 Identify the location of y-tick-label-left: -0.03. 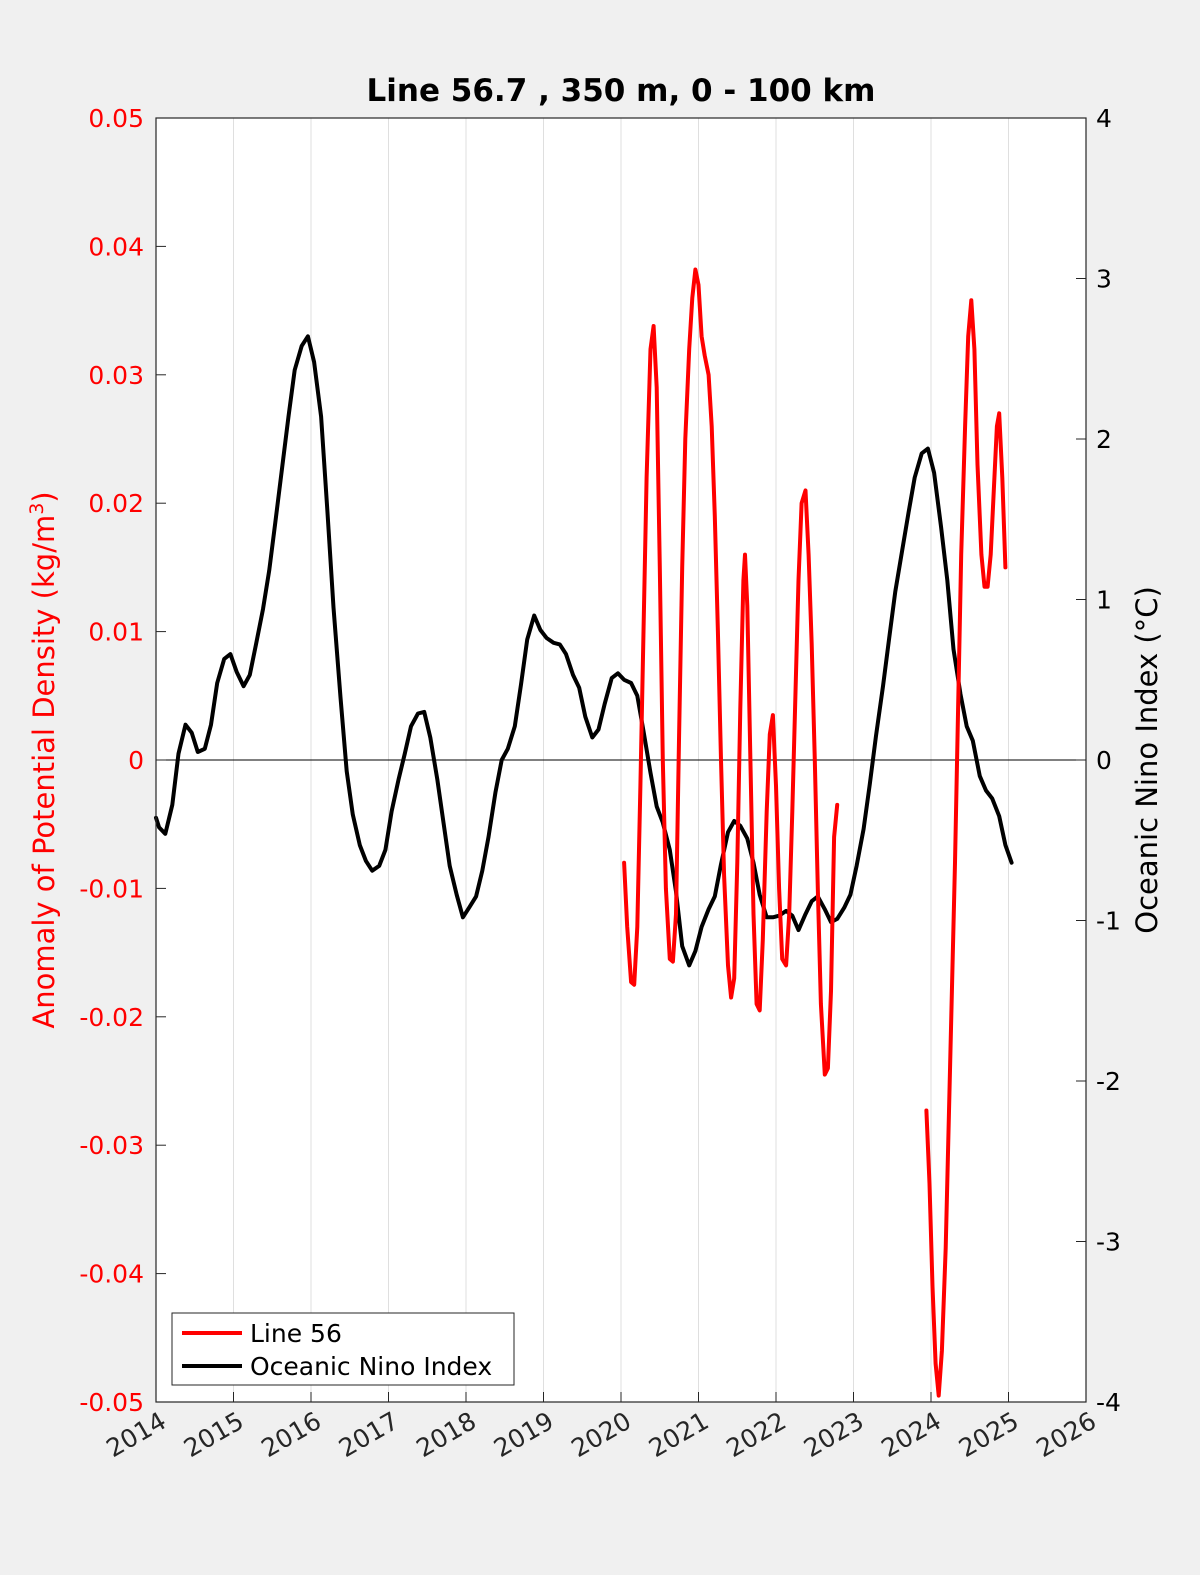
(111, 1145).